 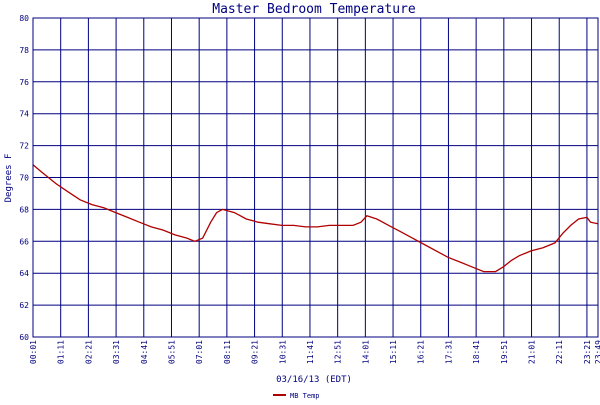 I want to click on y-tick-label: 70, so click(x=24, y=178).